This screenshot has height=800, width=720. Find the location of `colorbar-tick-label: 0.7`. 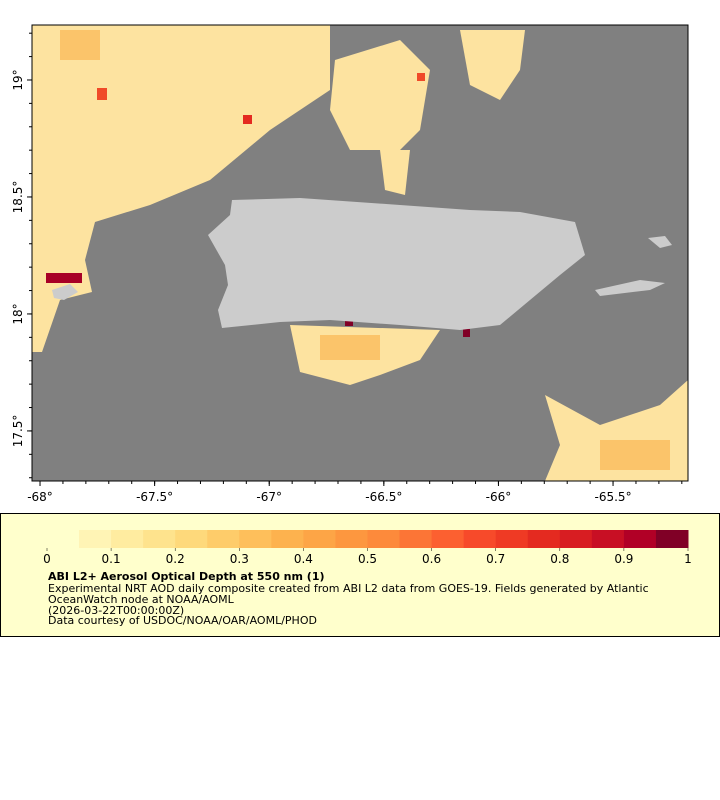

colorbar-tick-label: 0.7 is located at coordinates (495, 559).